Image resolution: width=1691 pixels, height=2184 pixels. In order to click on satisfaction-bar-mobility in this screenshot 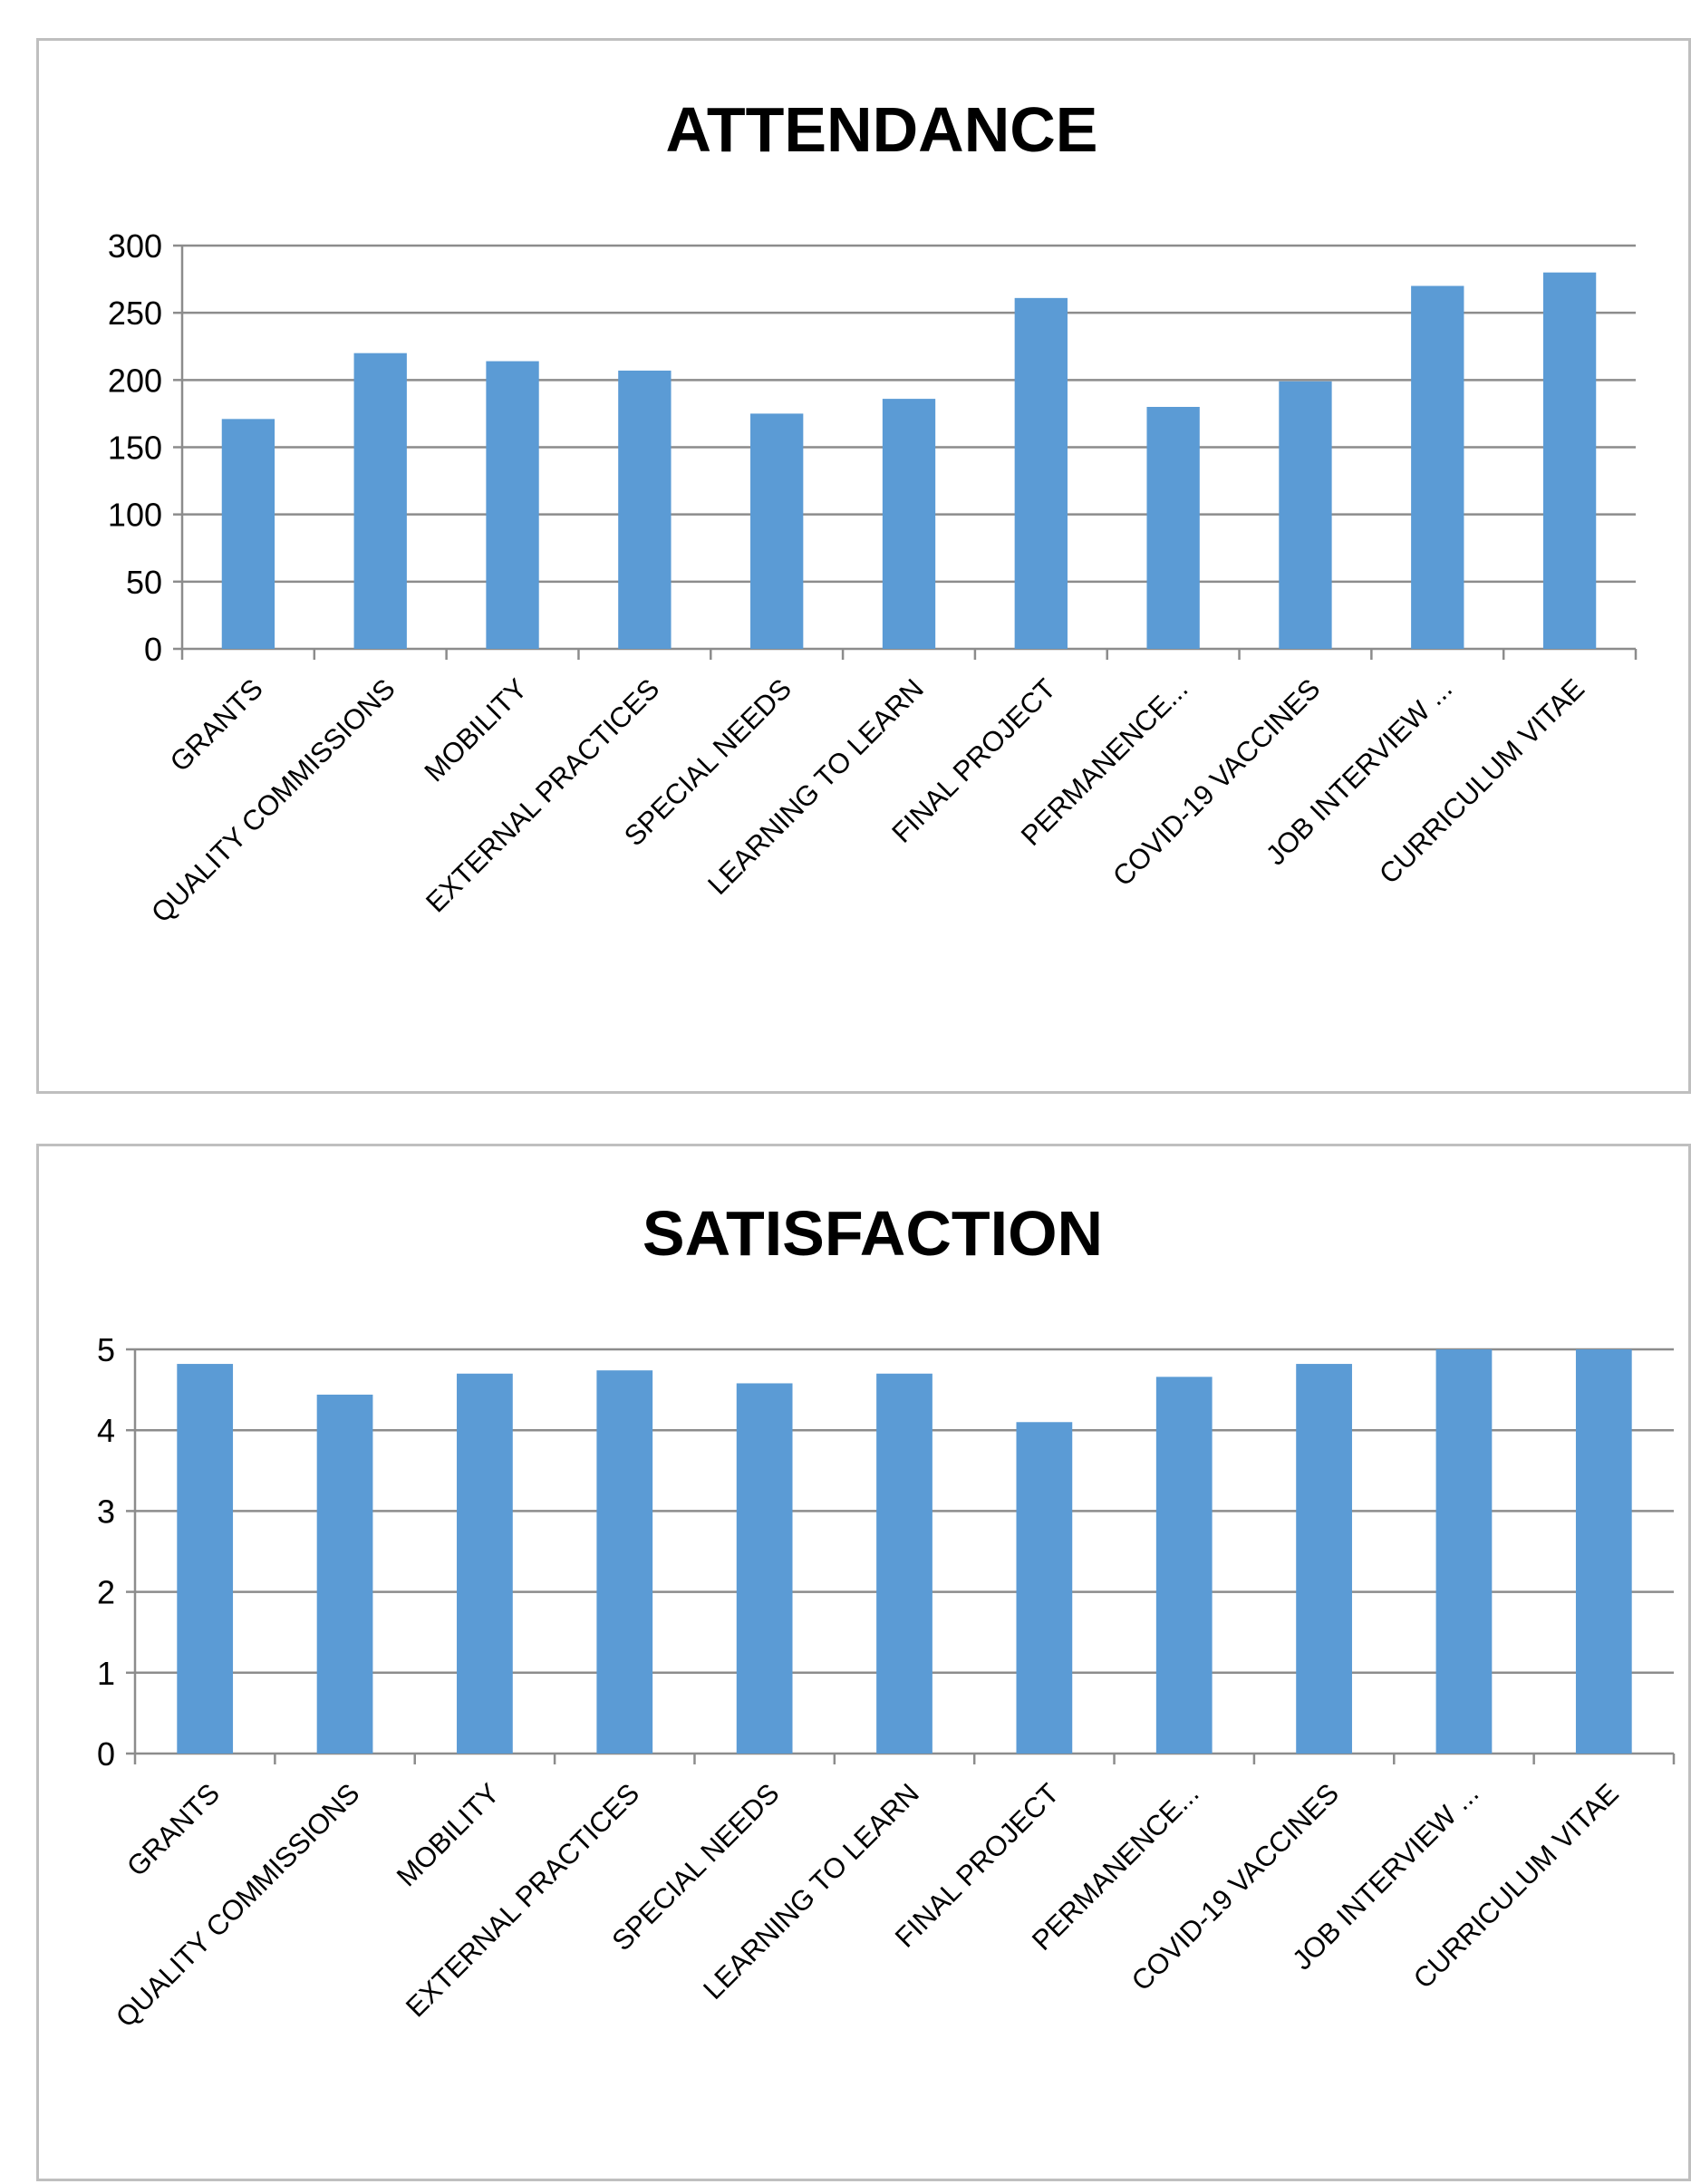, I will do `click(485, 1563)`.